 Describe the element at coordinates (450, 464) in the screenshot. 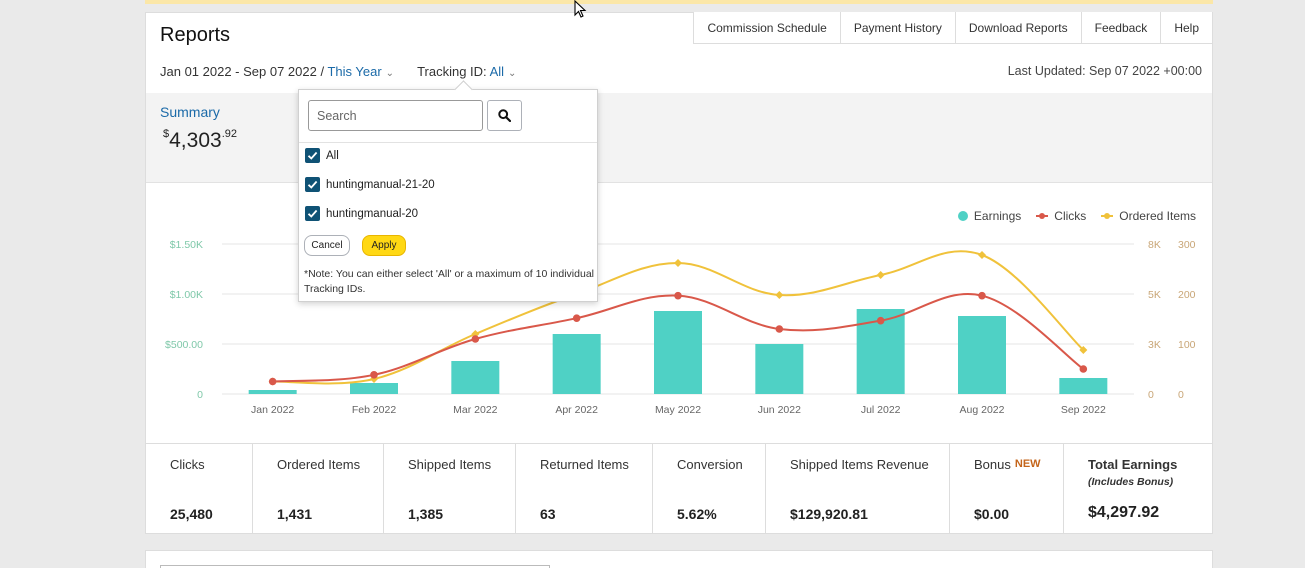

I see `stat-label: Shipped Items` at that location.